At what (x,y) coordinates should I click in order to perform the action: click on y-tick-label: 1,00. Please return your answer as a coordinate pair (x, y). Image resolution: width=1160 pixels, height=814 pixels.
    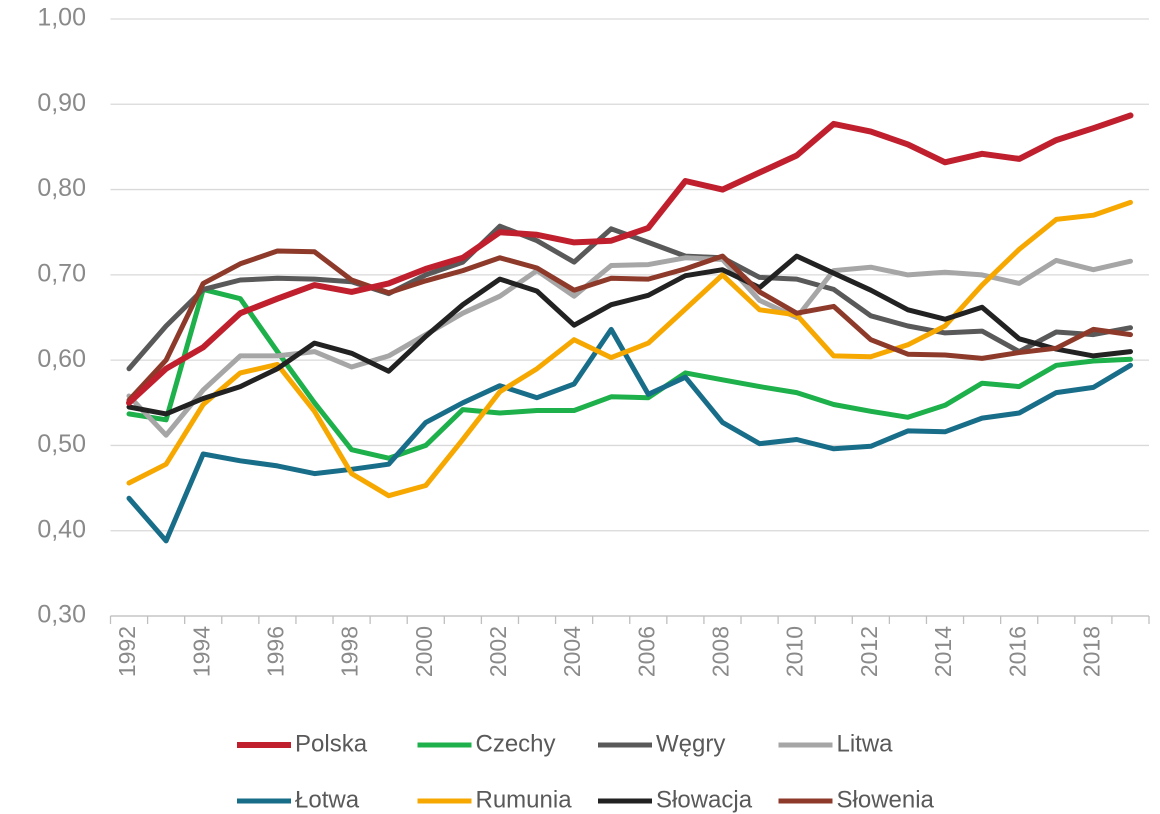
    Looking at the image, I should click on (61, 18).